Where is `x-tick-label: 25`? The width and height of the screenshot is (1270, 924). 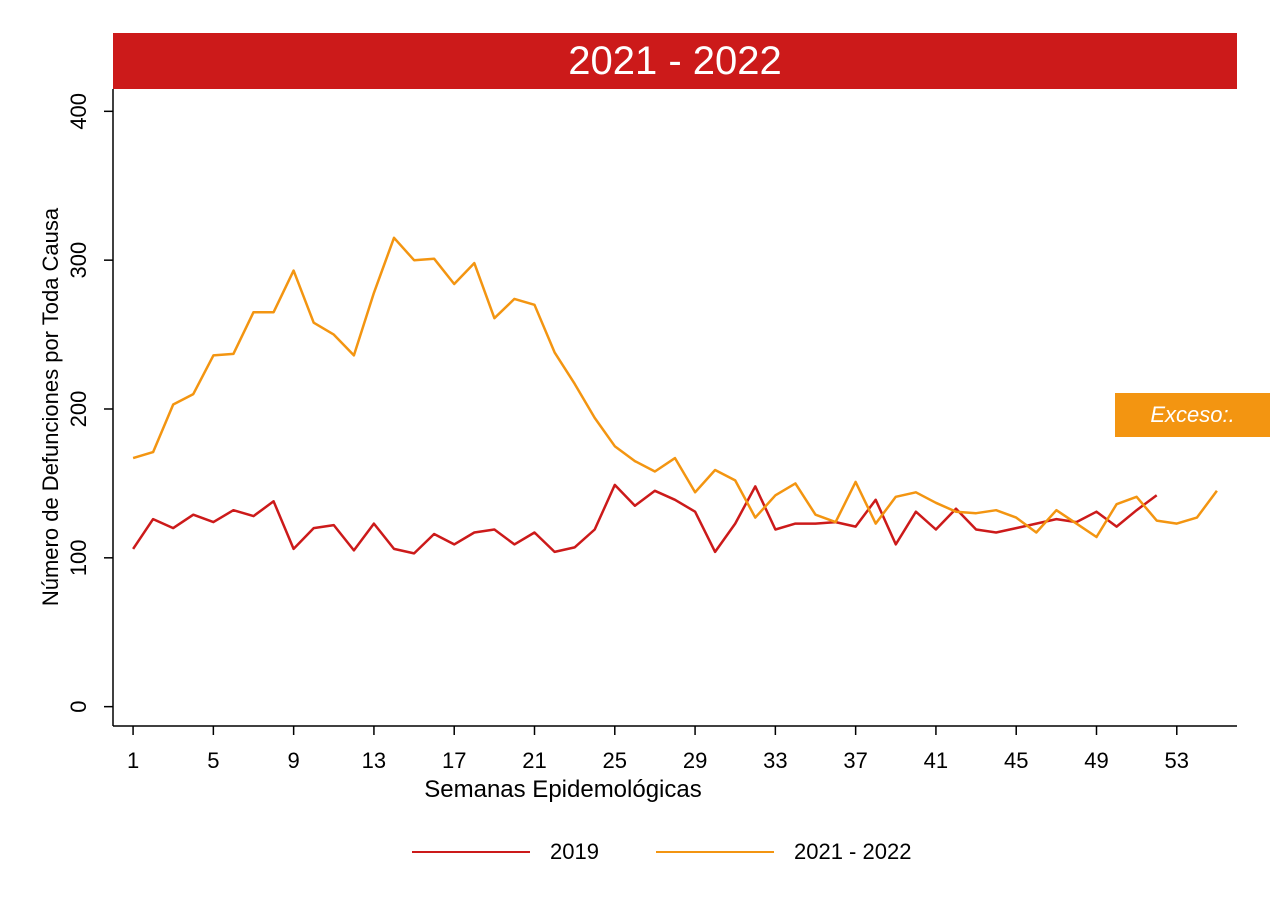
x-tick-label: 25 is located at coordinates (615, 760).